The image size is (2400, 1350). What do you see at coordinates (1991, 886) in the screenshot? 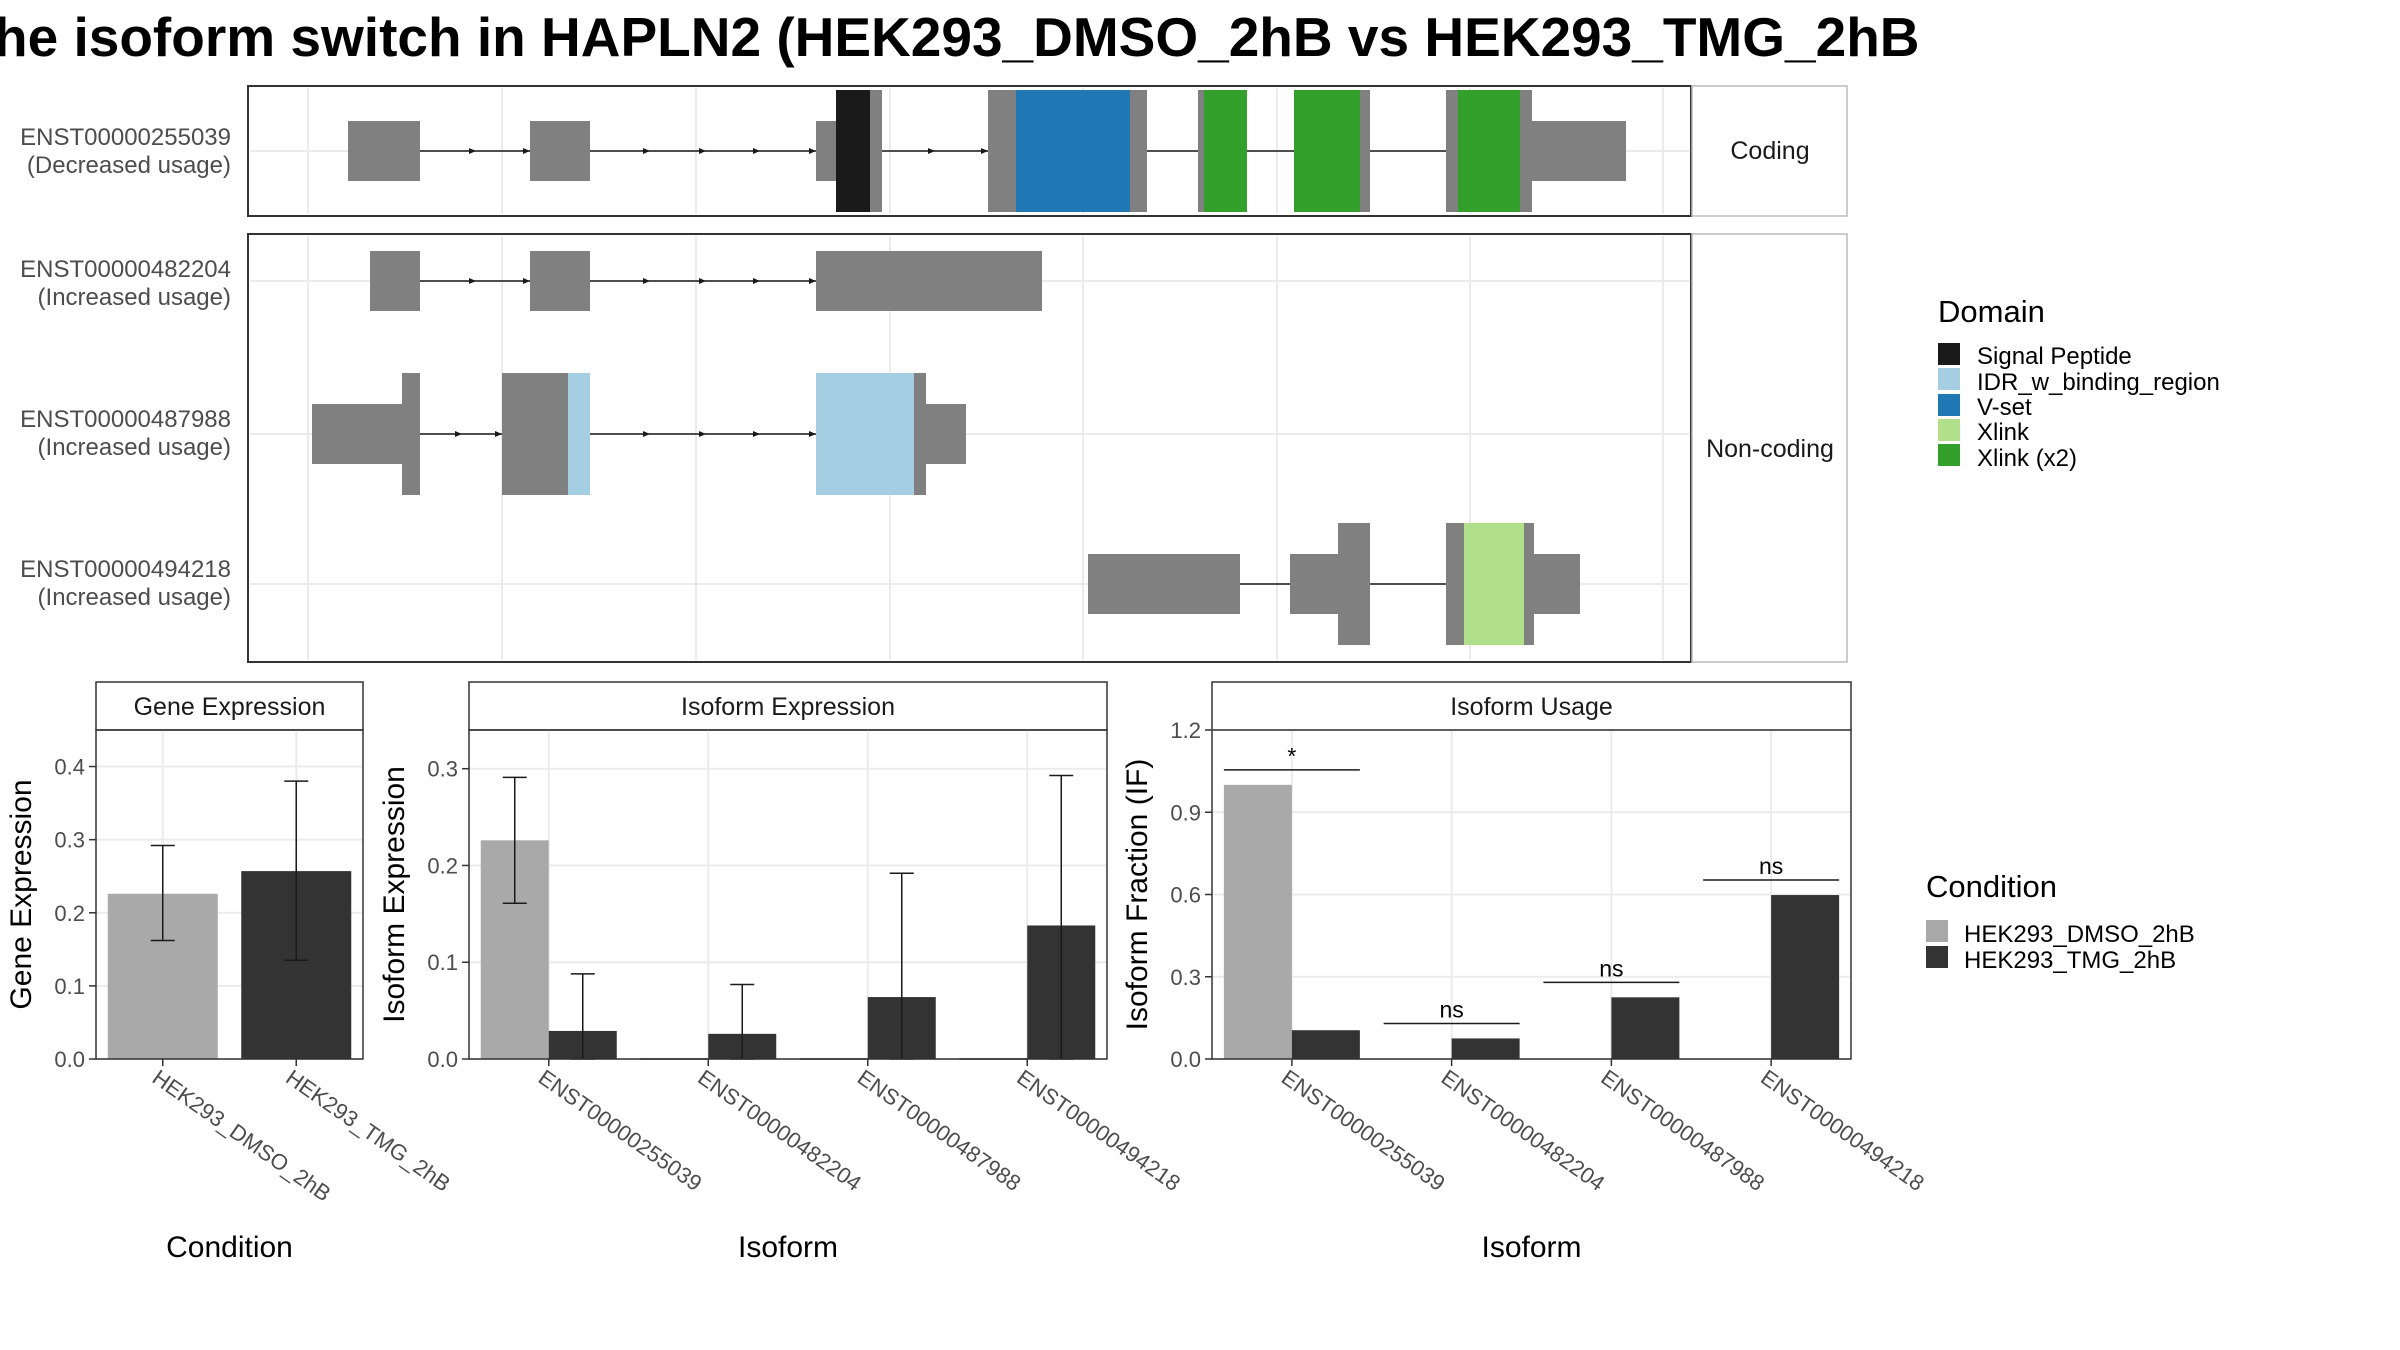
I see `condition-legend-title: Condition` at bounding box center [1991, 886].